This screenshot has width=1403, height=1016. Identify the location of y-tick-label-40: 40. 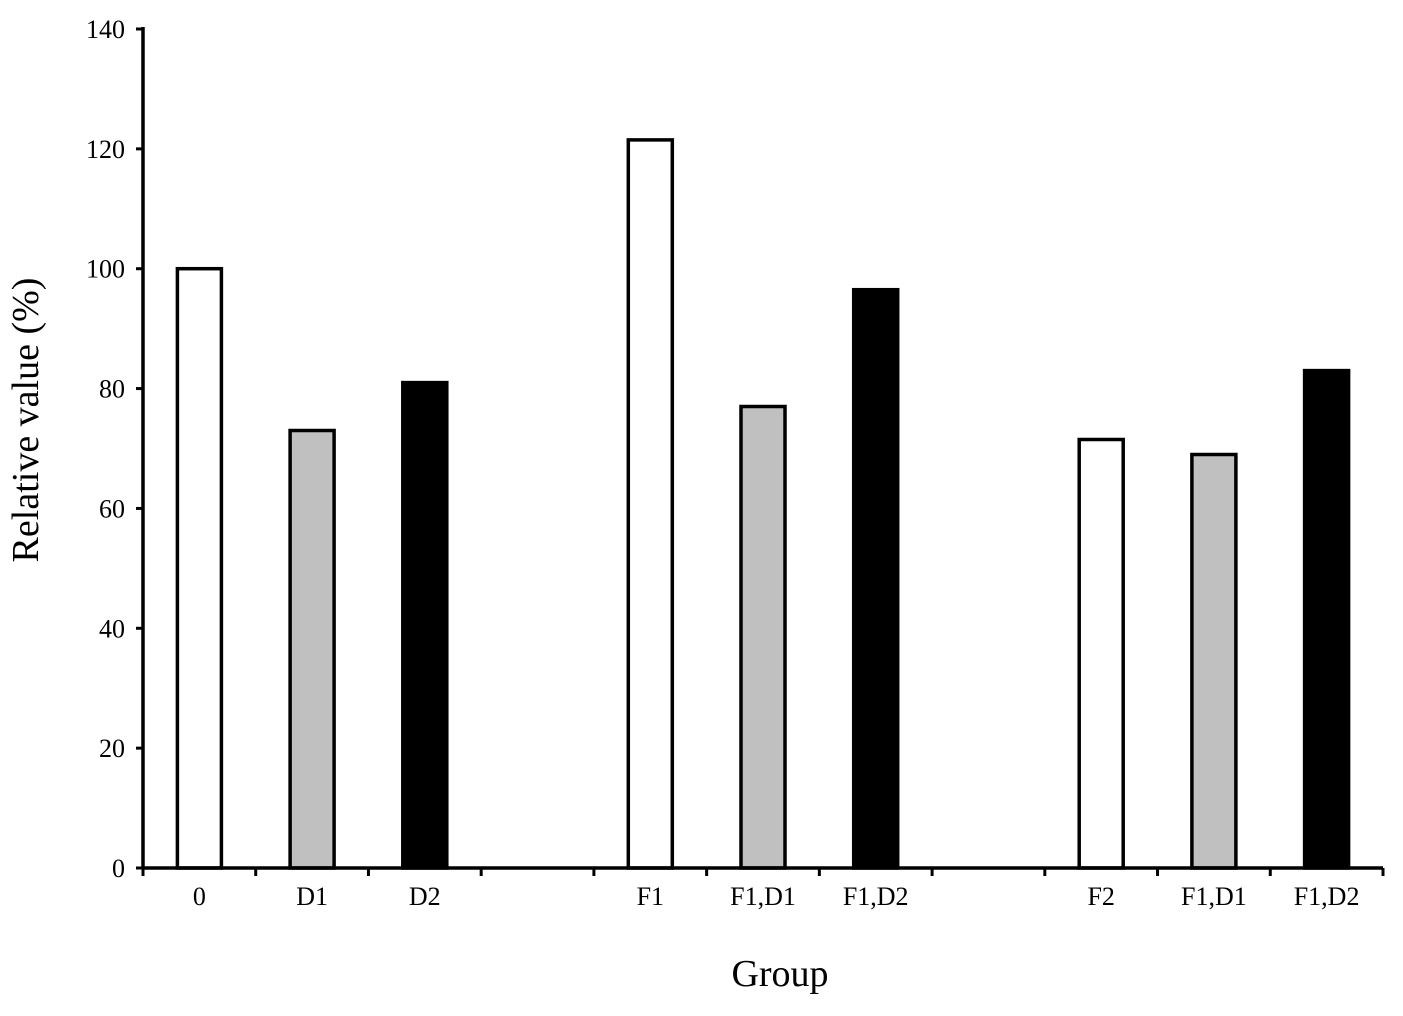
(112, 628).